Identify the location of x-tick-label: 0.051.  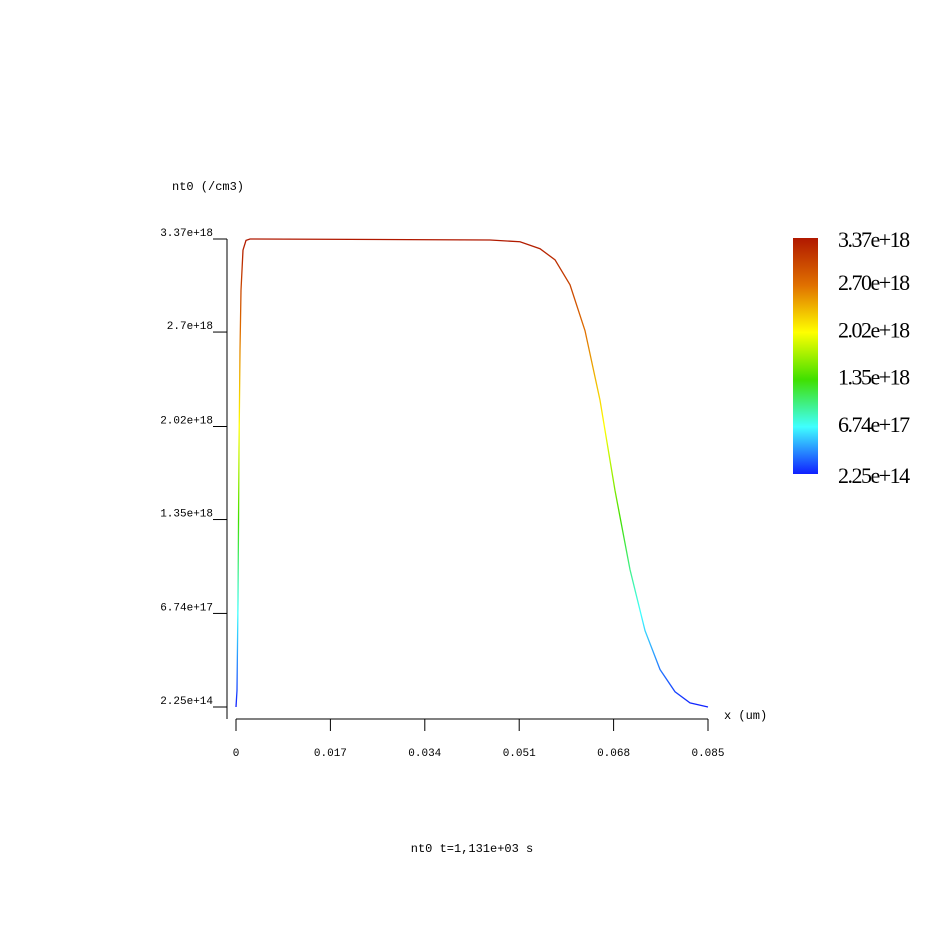
(519, 754).